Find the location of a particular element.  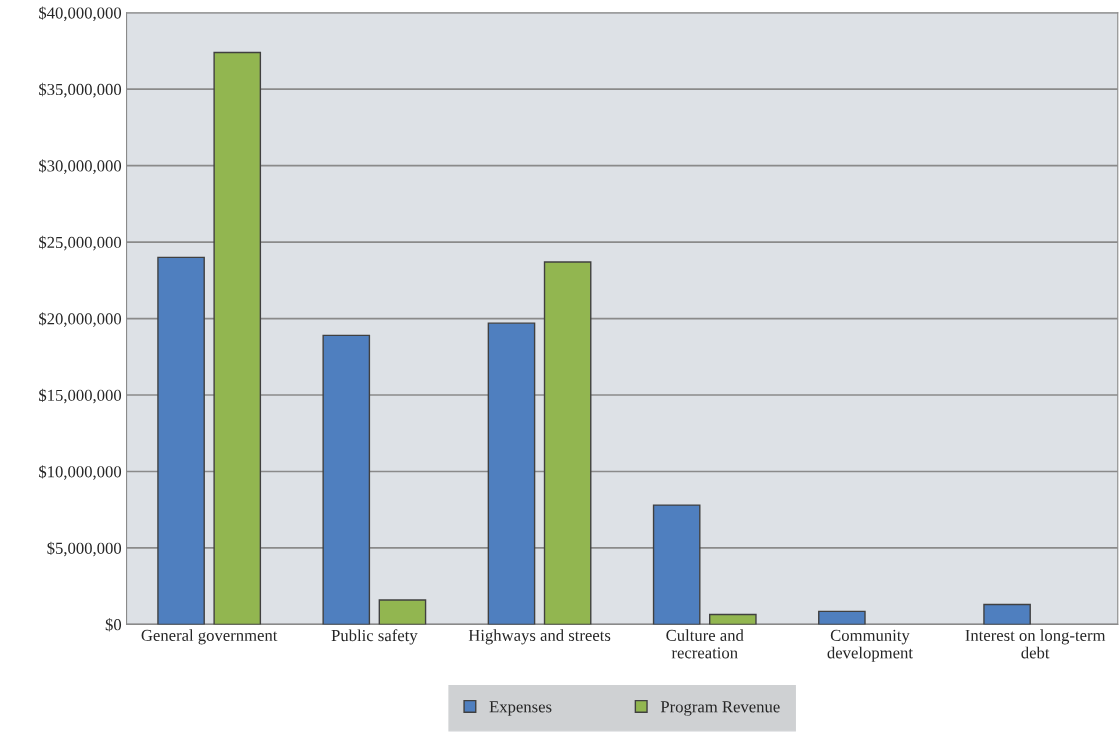

x-tick-label: Interest on long-term debt is located at coordinates (1035, 644).